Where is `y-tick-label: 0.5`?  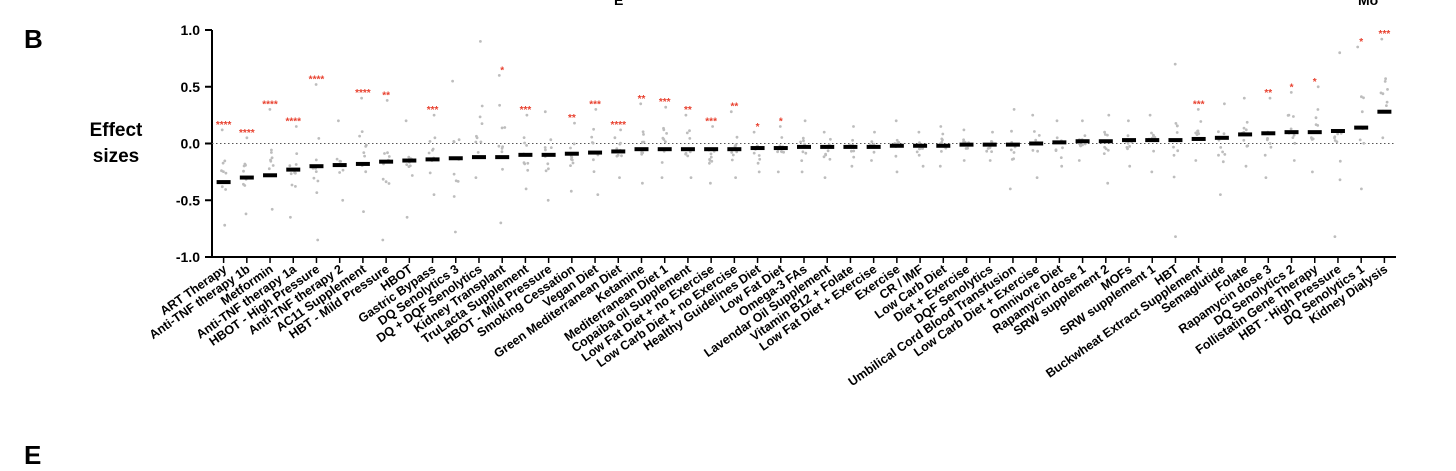 y-tick-label: 0.5 is located at coordinates (191, 87).